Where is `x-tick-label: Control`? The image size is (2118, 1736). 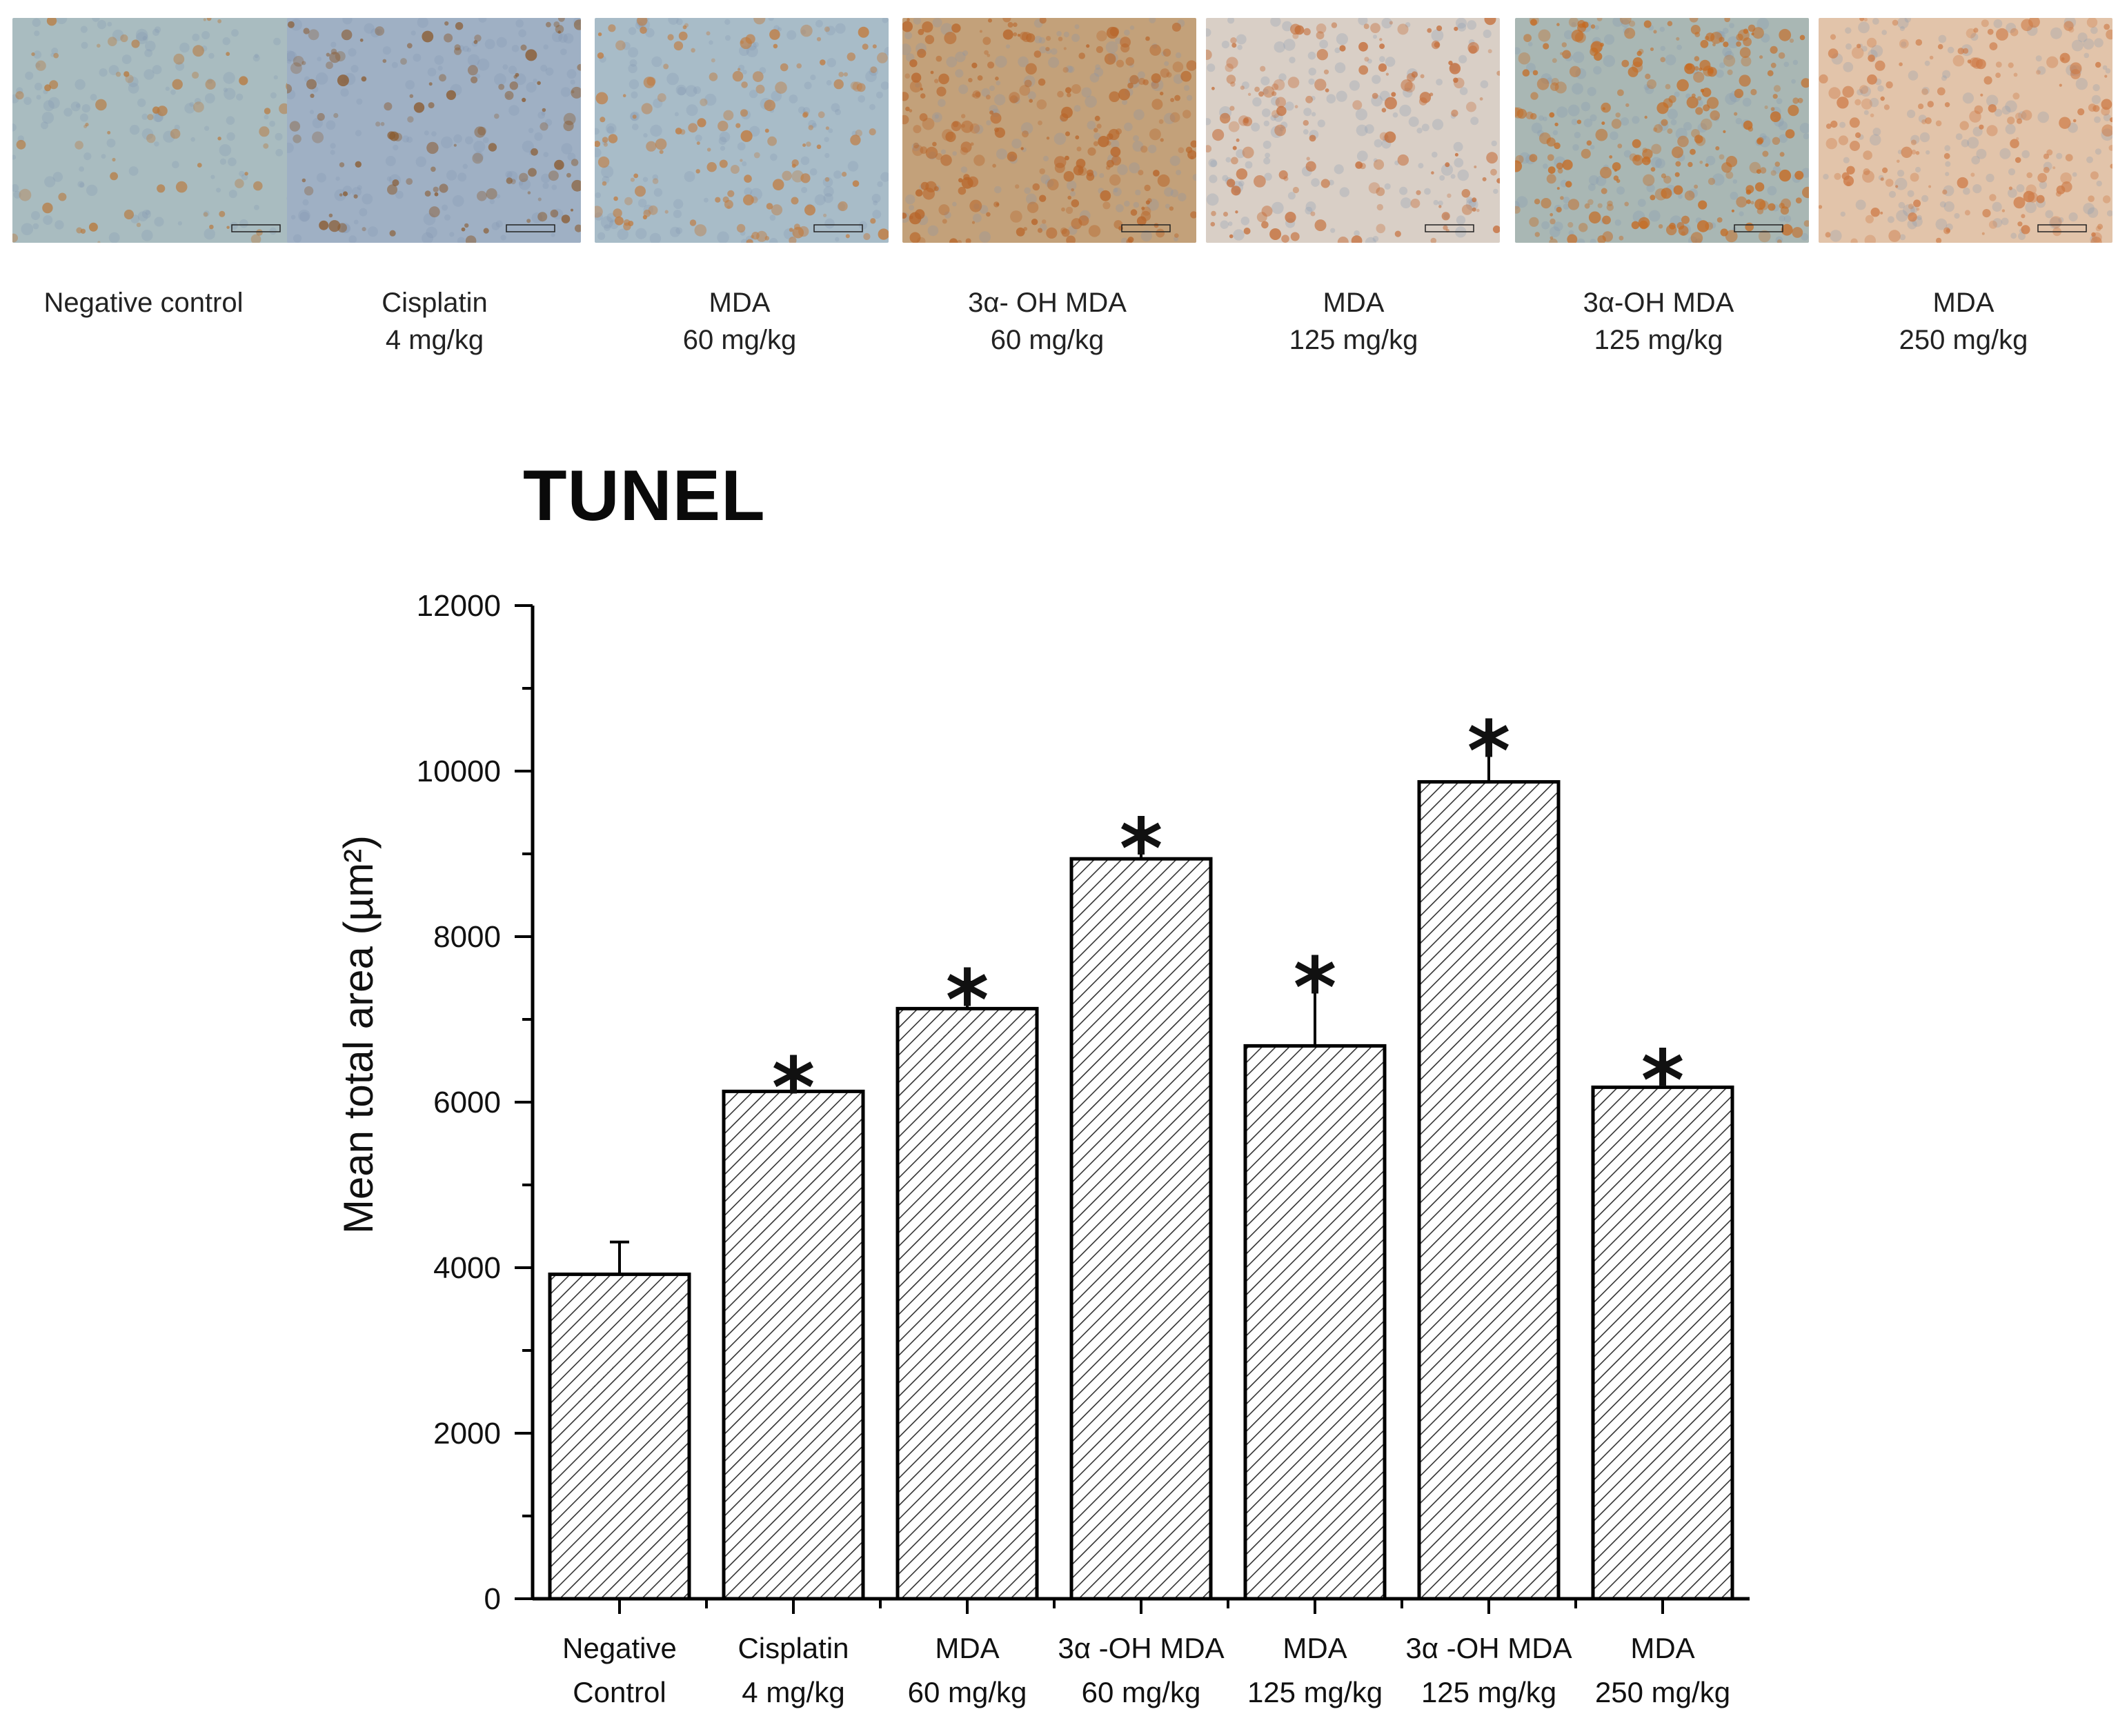
x-tick-label: Control is located at coordinates (619, 1692).